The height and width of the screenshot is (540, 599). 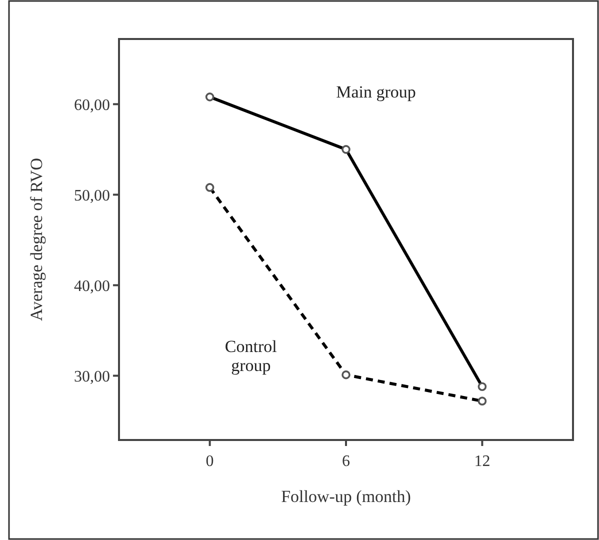 What do you see at coordinates (36, 240) in the screenshot?
I see `y-axis-title: Average degree of RVO` at bounding box center [36, 240].